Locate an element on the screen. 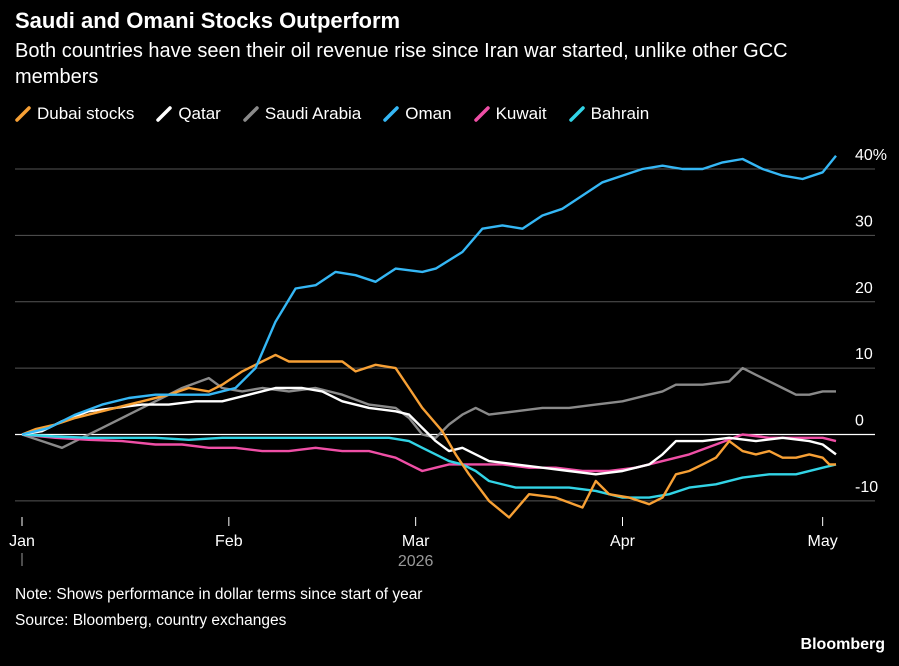 The image size is (899, 666). x-tick-label: Jan is located at coordinates (22, 541).